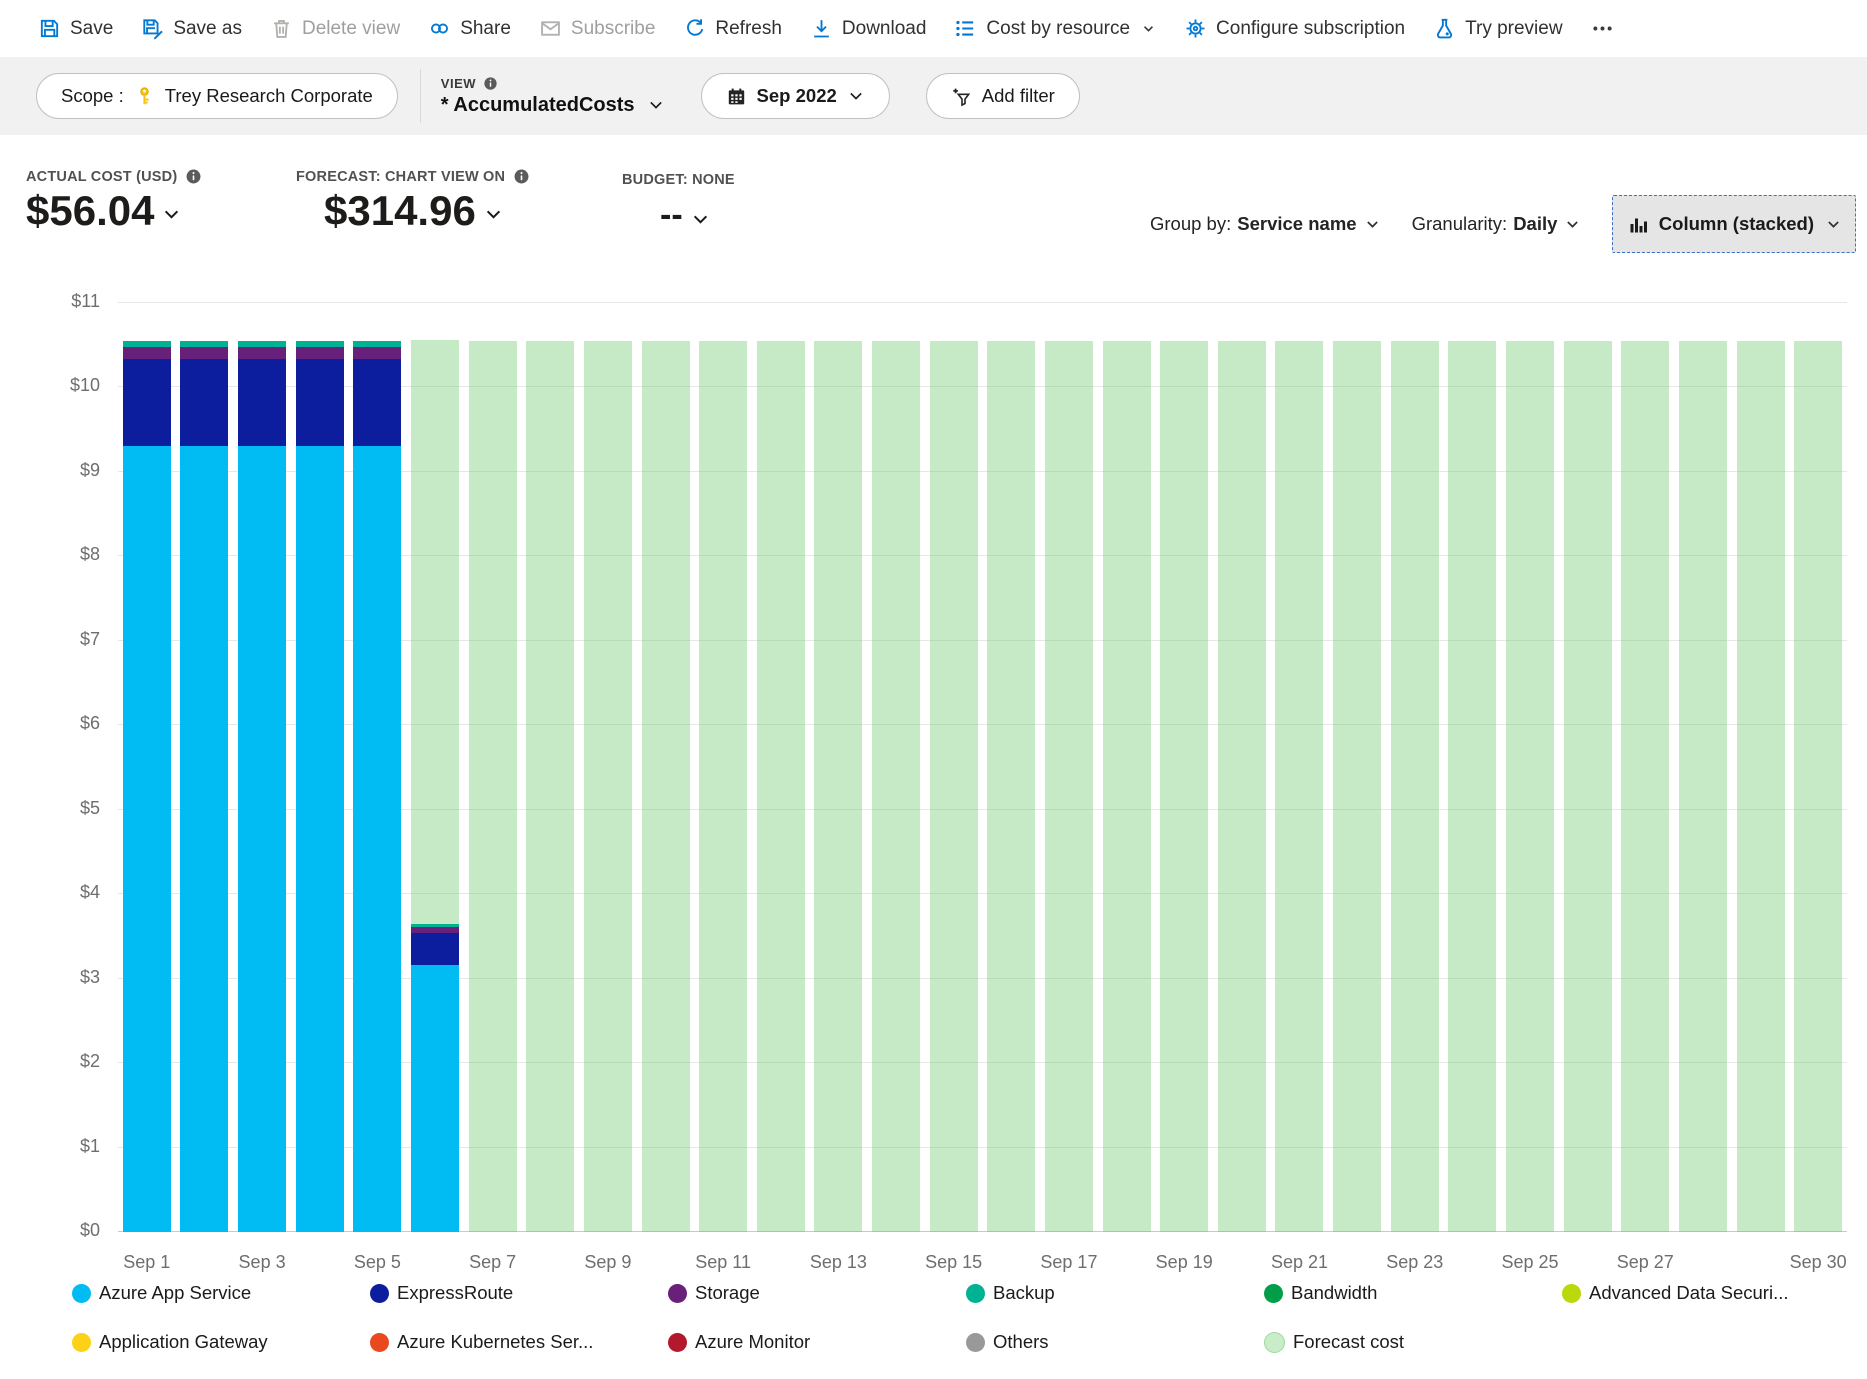 The image size is (1867, 1379). I want to click on chart-type-button: Column (stacked), so click(1734, 224).